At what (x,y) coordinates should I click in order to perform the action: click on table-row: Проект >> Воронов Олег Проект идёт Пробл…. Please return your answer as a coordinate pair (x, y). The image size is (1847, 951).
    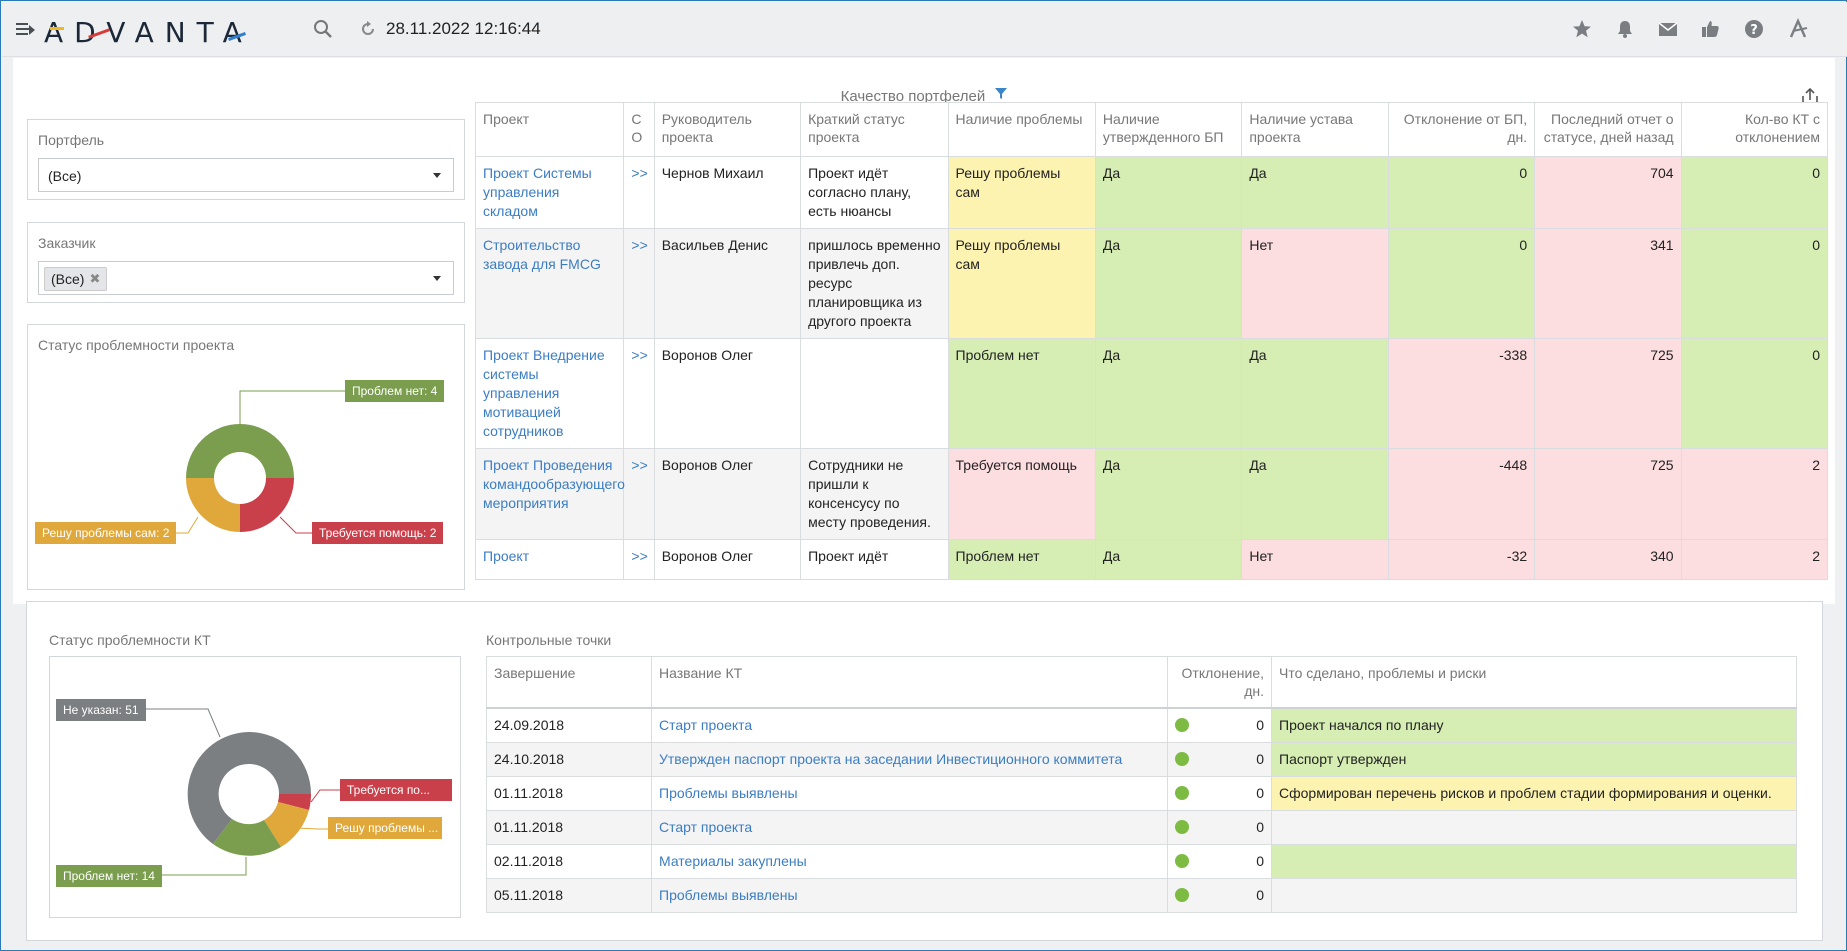
    Looking at the image, I should click on (1151, 559).